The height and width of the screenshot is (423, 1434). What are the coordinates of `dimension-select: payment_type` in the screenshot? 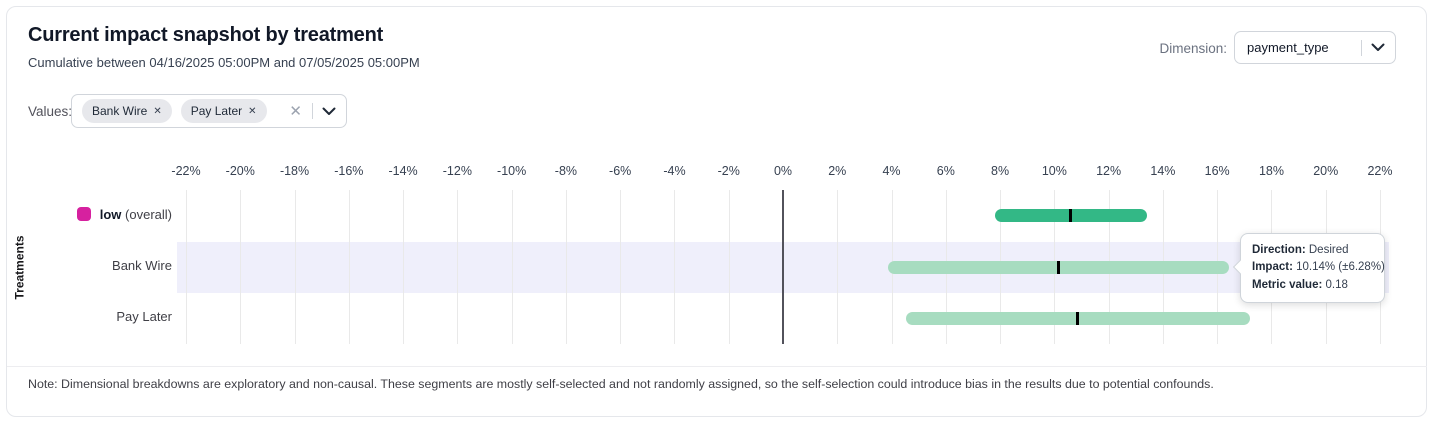 It's located at (1315, 47).